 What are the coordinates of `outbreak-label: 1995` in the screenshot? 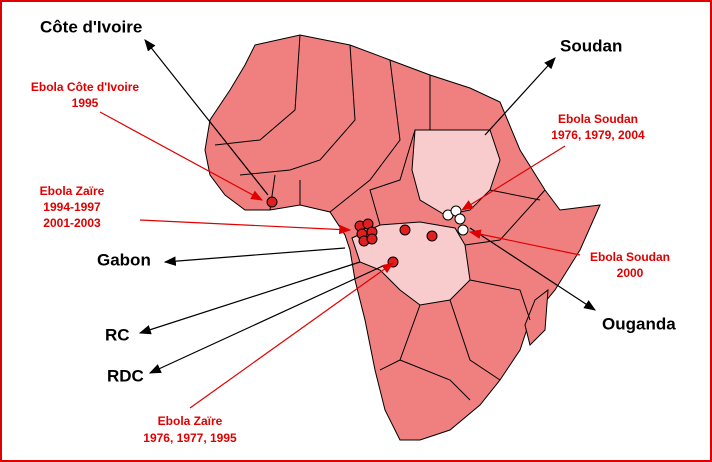 It's located at (85, 103).